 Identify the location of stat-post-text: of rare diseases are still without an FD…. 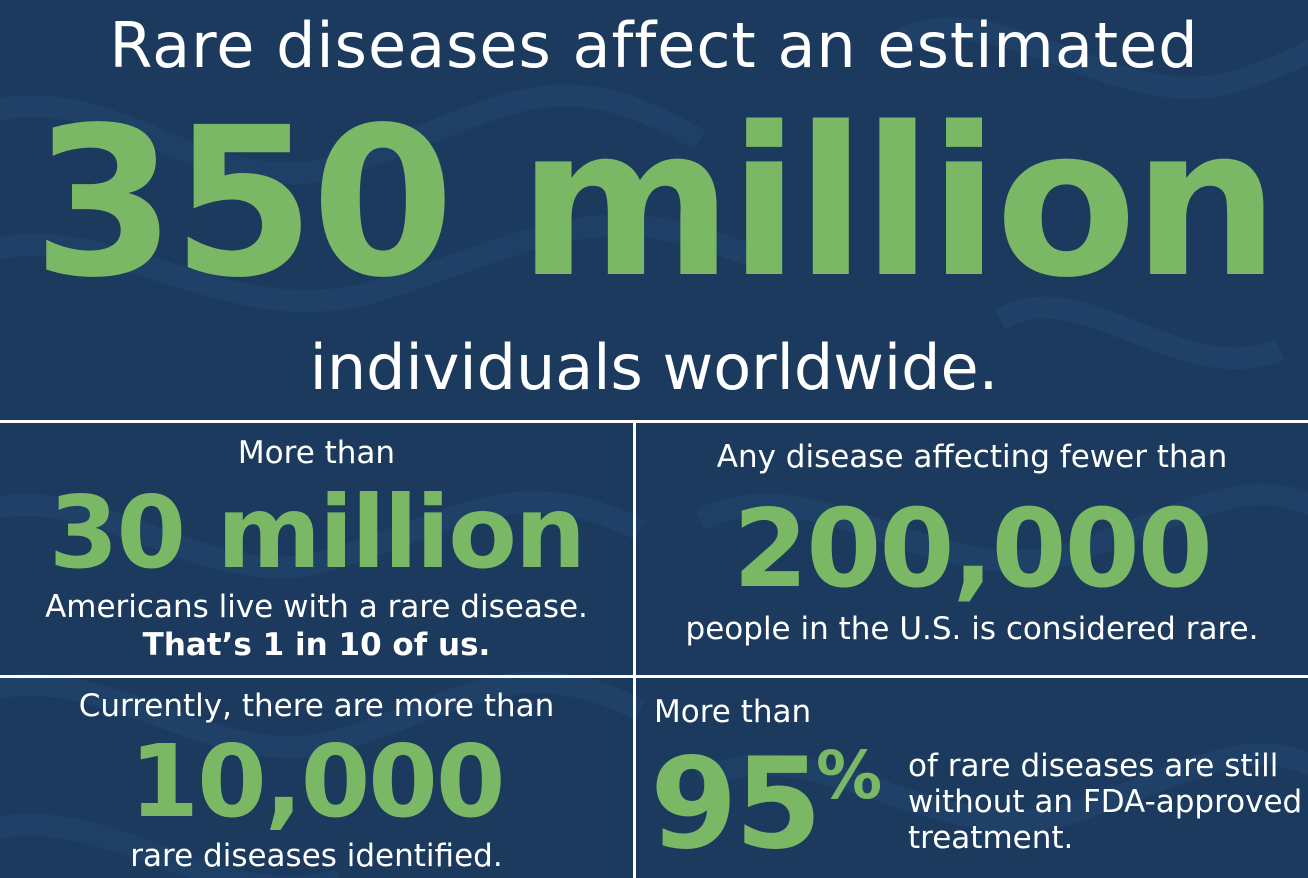
(1105, 802).